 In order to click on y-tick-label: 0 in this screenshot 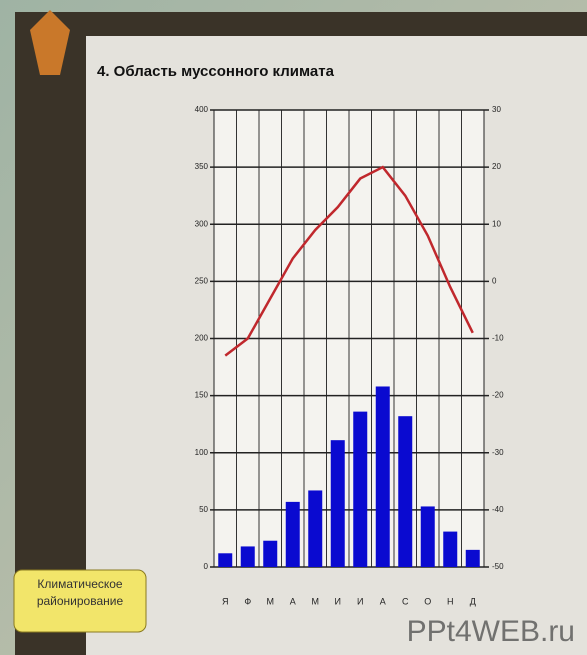, I will do `click(206, 566)`.